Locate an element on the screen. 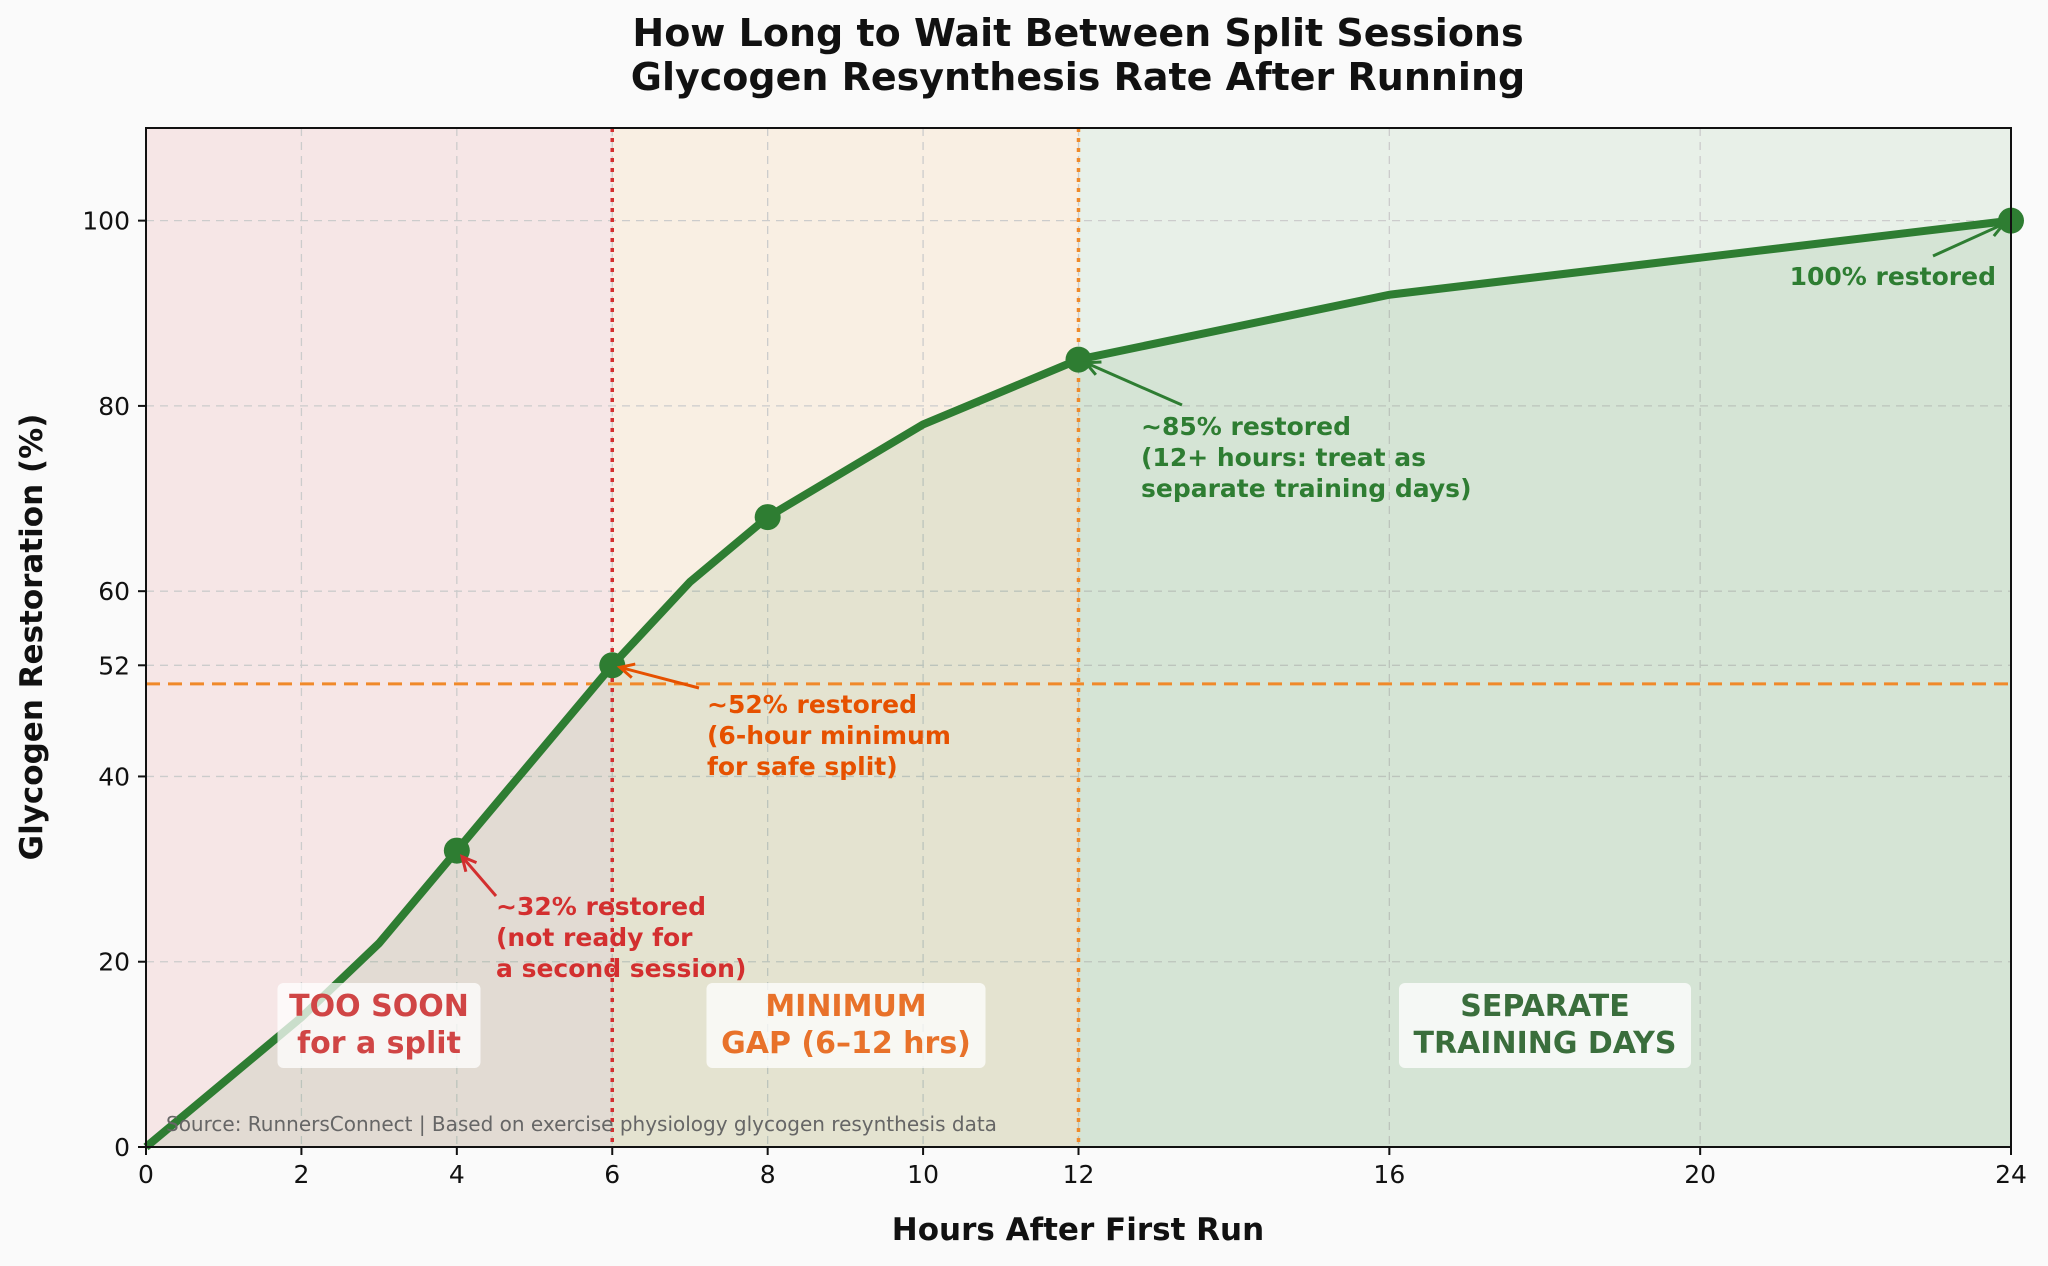 Image resolution: width=2048 pixels, height=1266 pixels. annotation-line: (6-hour minimum is located at coordinates (829, 735).